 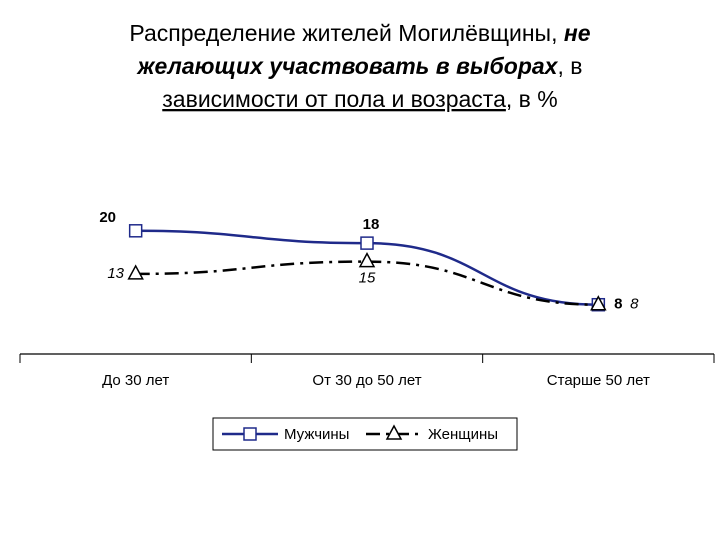 I want to click on title-part: , в %, so click(x=532, y=99).